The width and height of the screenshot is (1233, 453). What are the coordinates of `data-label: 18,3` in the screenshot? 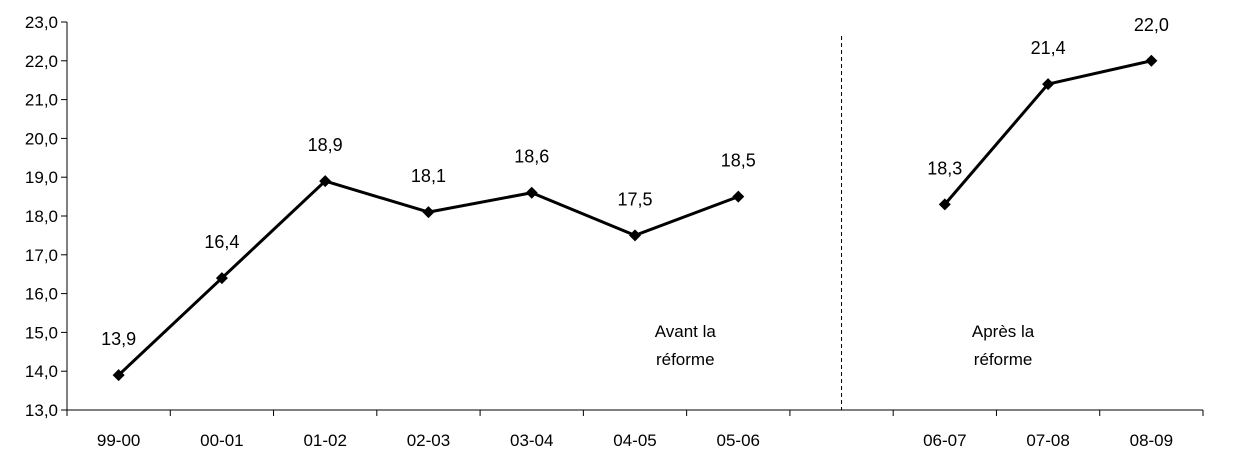 It's located at (944, 168).